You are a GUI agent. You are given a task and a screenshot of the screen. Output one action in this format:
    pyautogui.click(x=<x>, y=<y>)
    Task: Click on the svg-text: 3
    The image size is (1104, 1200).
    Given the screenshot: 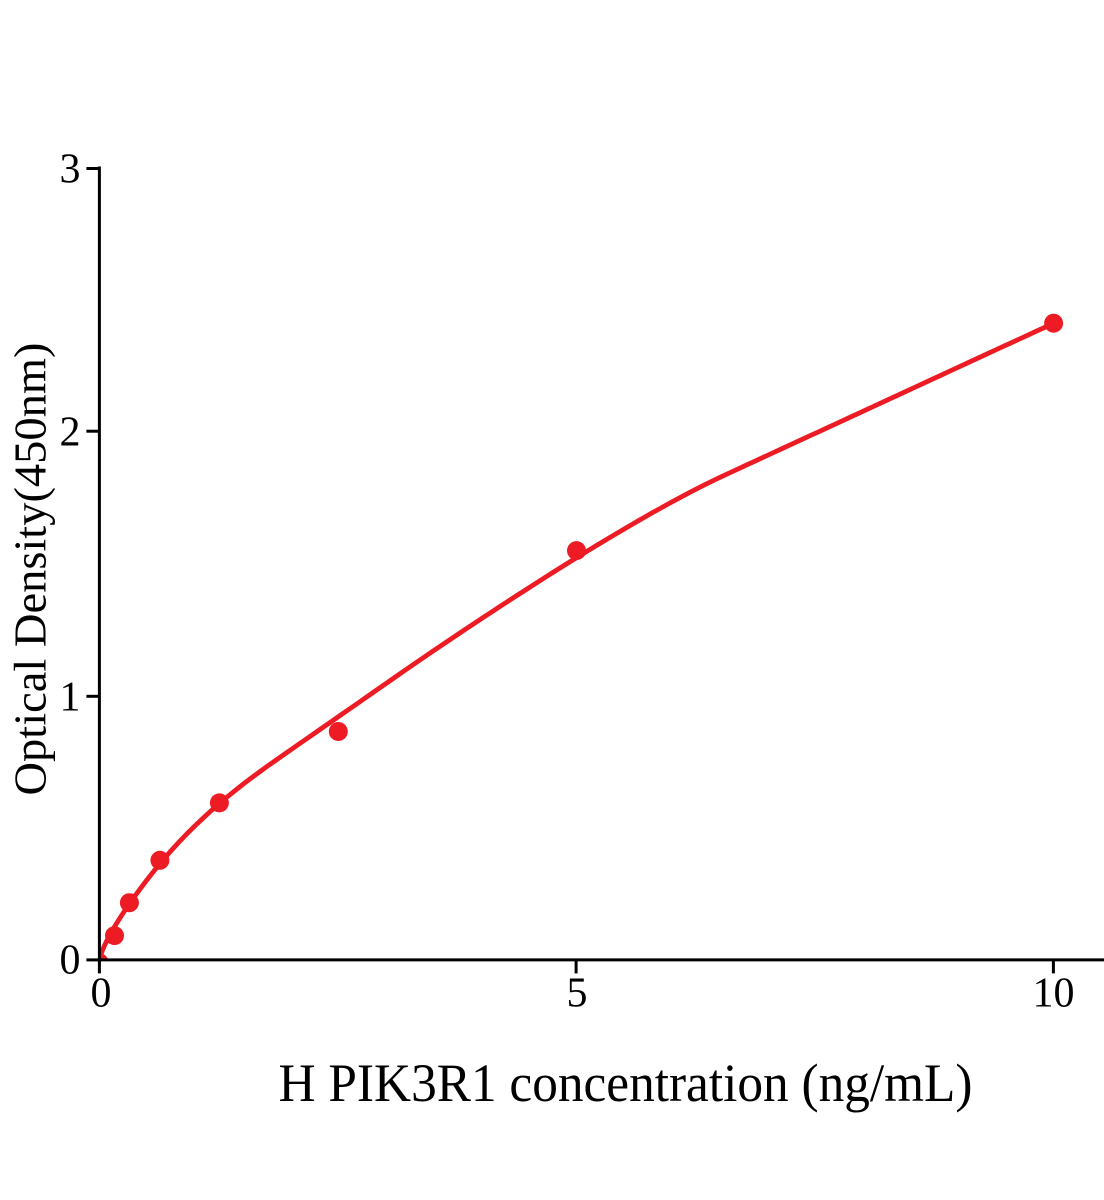 What is the action you would take?
    pyautogui.click(x=70, y=170)
    